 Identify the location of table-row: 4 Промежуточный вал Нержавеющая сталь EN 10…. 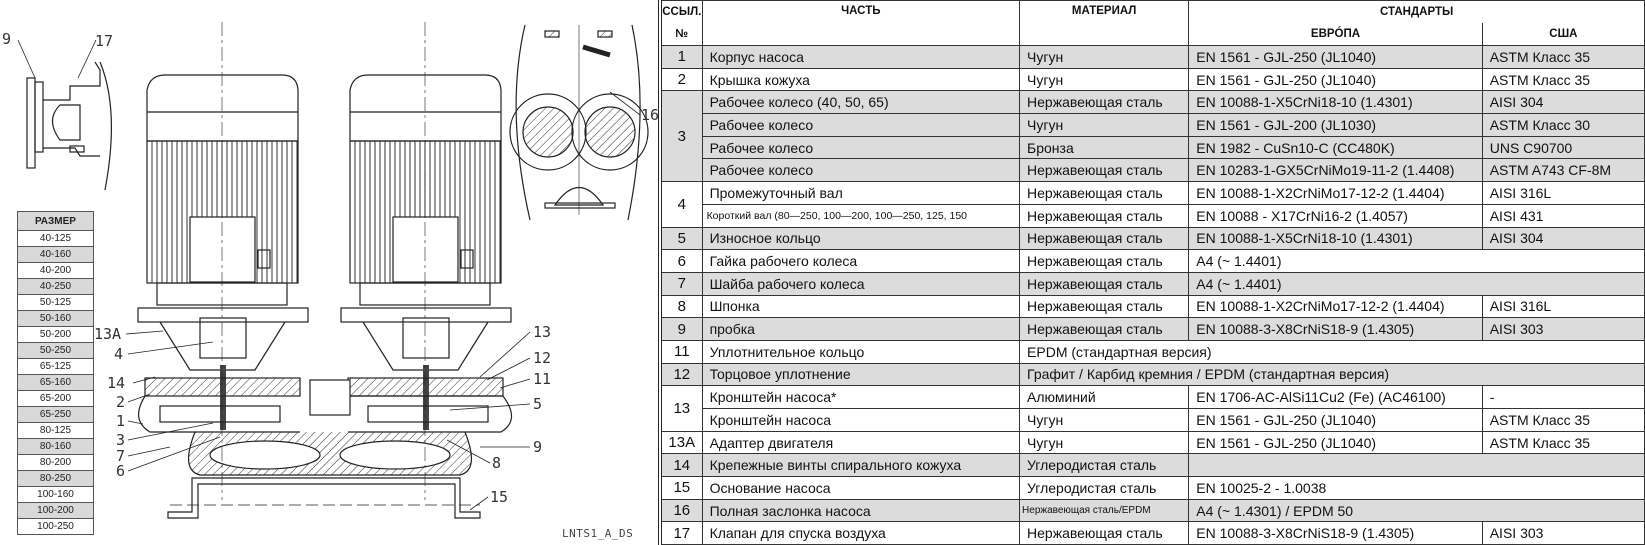
(1152, 204).